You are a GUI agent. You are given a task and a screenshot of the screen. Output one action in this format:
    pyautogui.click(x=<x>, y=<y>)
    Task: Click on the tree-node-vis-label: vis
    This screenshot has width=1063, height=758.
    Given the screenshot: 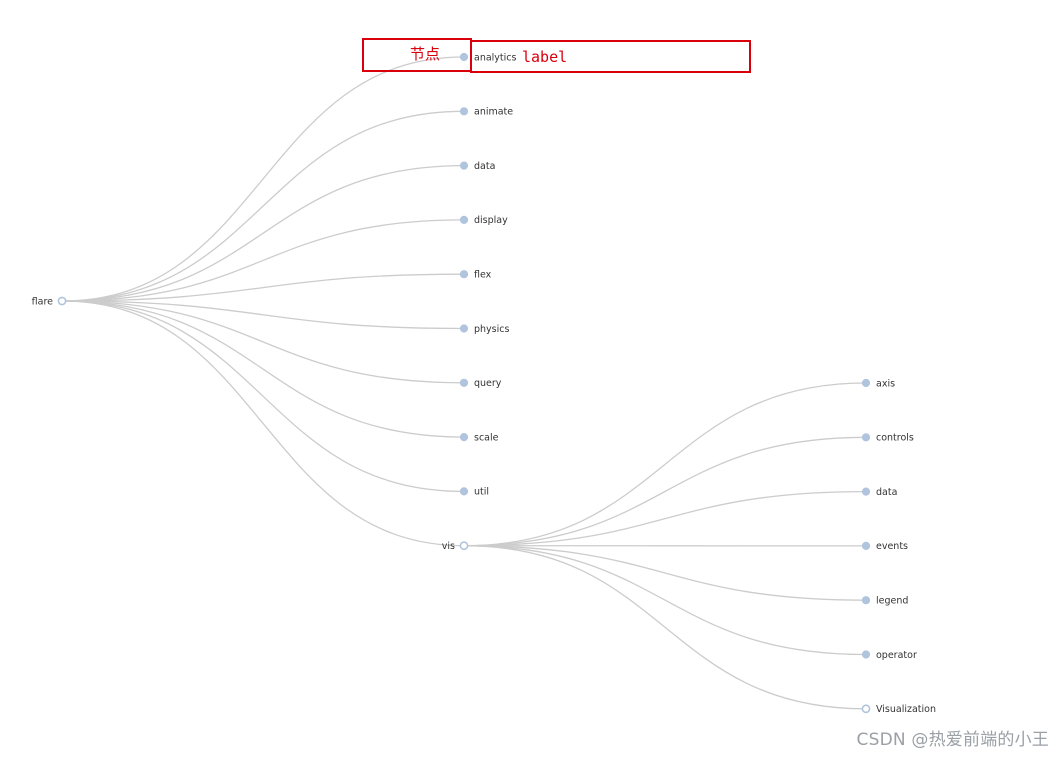 What is the action you would take?
    pyautogui.click(x=448, y=546)
    